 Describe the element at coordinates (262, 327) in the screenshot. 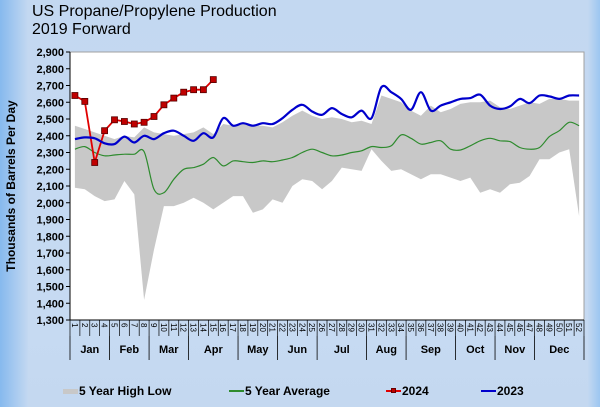

I see `x-tick-label-week: 20` at that location.